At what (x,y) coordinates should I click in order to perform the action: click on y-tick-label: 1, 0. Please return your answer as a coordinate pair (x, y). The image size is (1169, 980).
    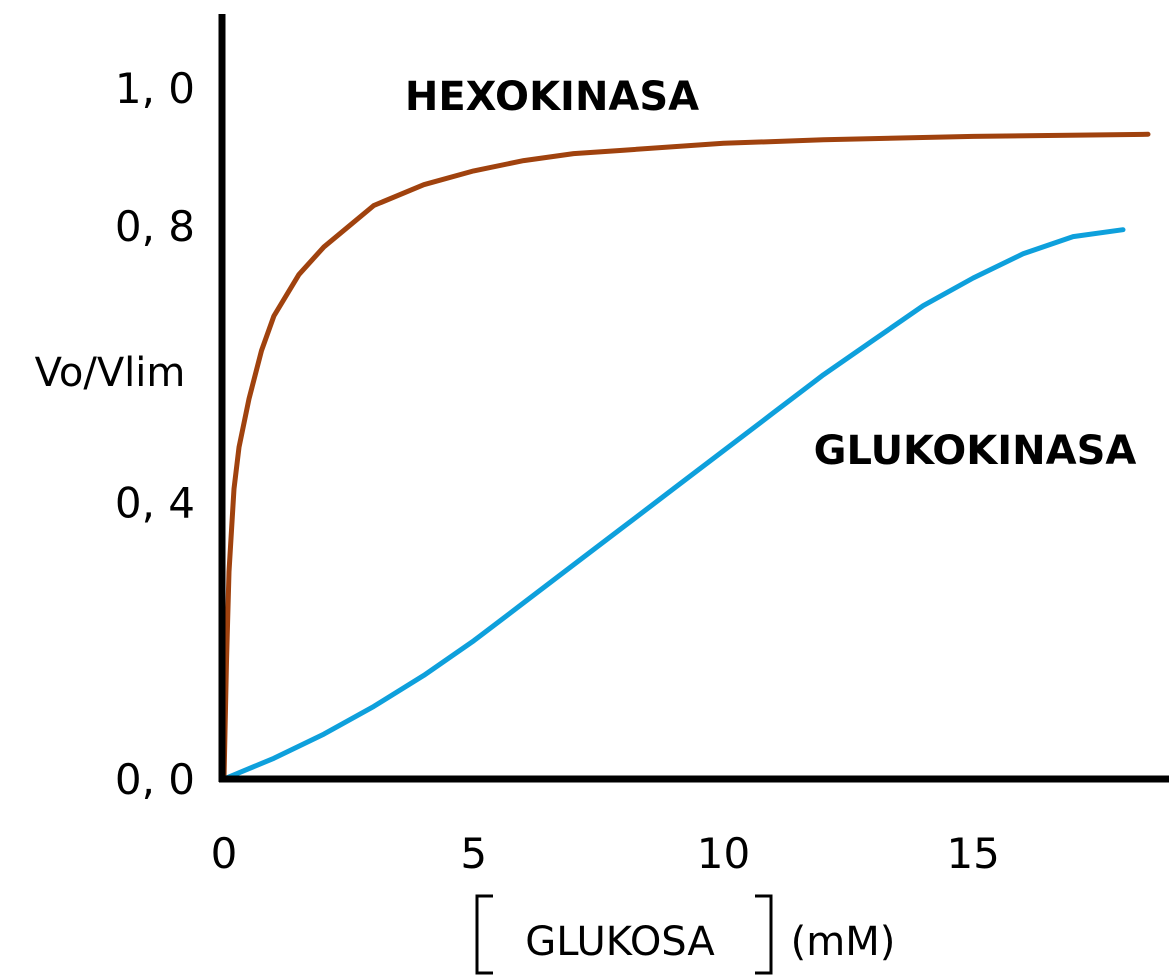
    Looking at the image, I should click on (155, 88).